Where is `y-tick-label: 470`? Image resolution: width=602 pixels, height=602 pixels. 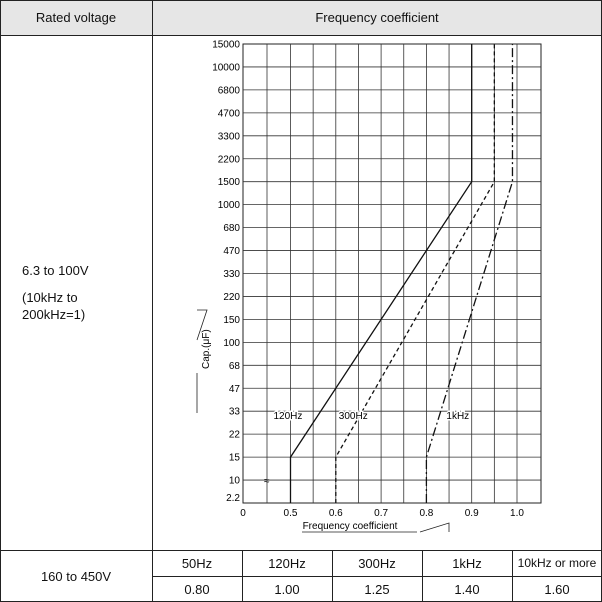
y-tick-label: 470 is located at coordinates (231, 251).